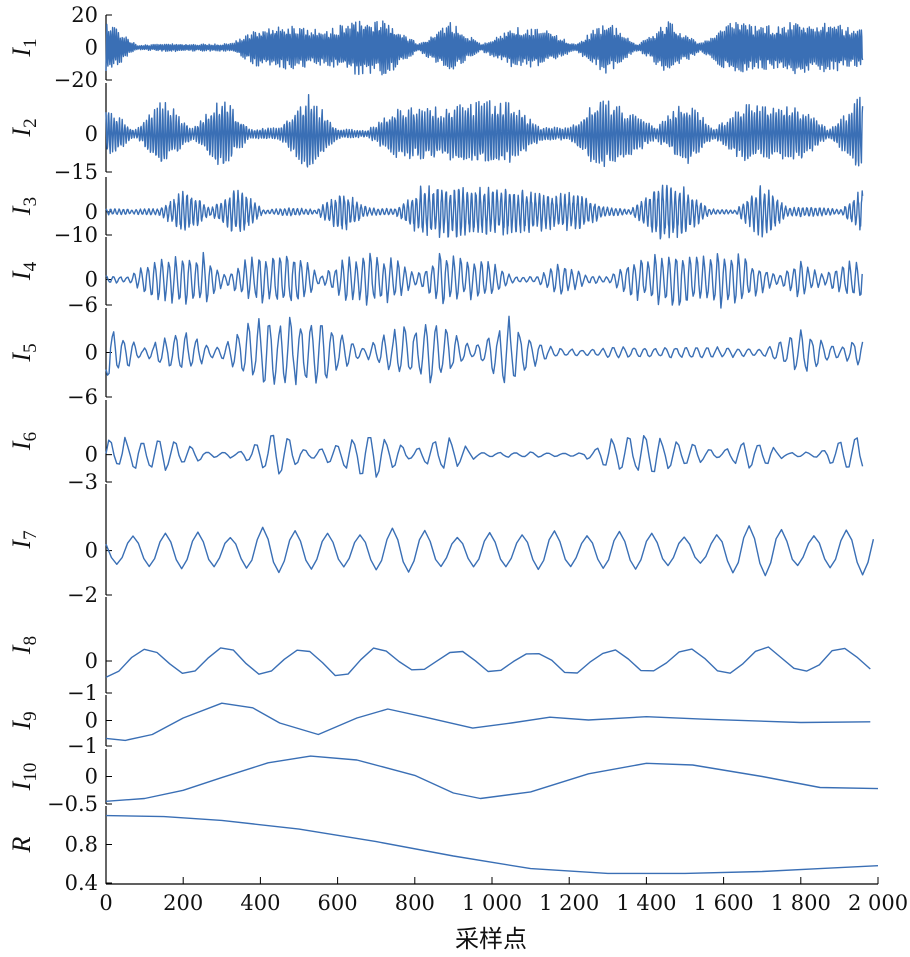 This screenshot has height=957, width=910. What do you see at coordinates (82, 595) in the screenshot?
I see `y-tick-label: −2` at bounding box center [82, 595].